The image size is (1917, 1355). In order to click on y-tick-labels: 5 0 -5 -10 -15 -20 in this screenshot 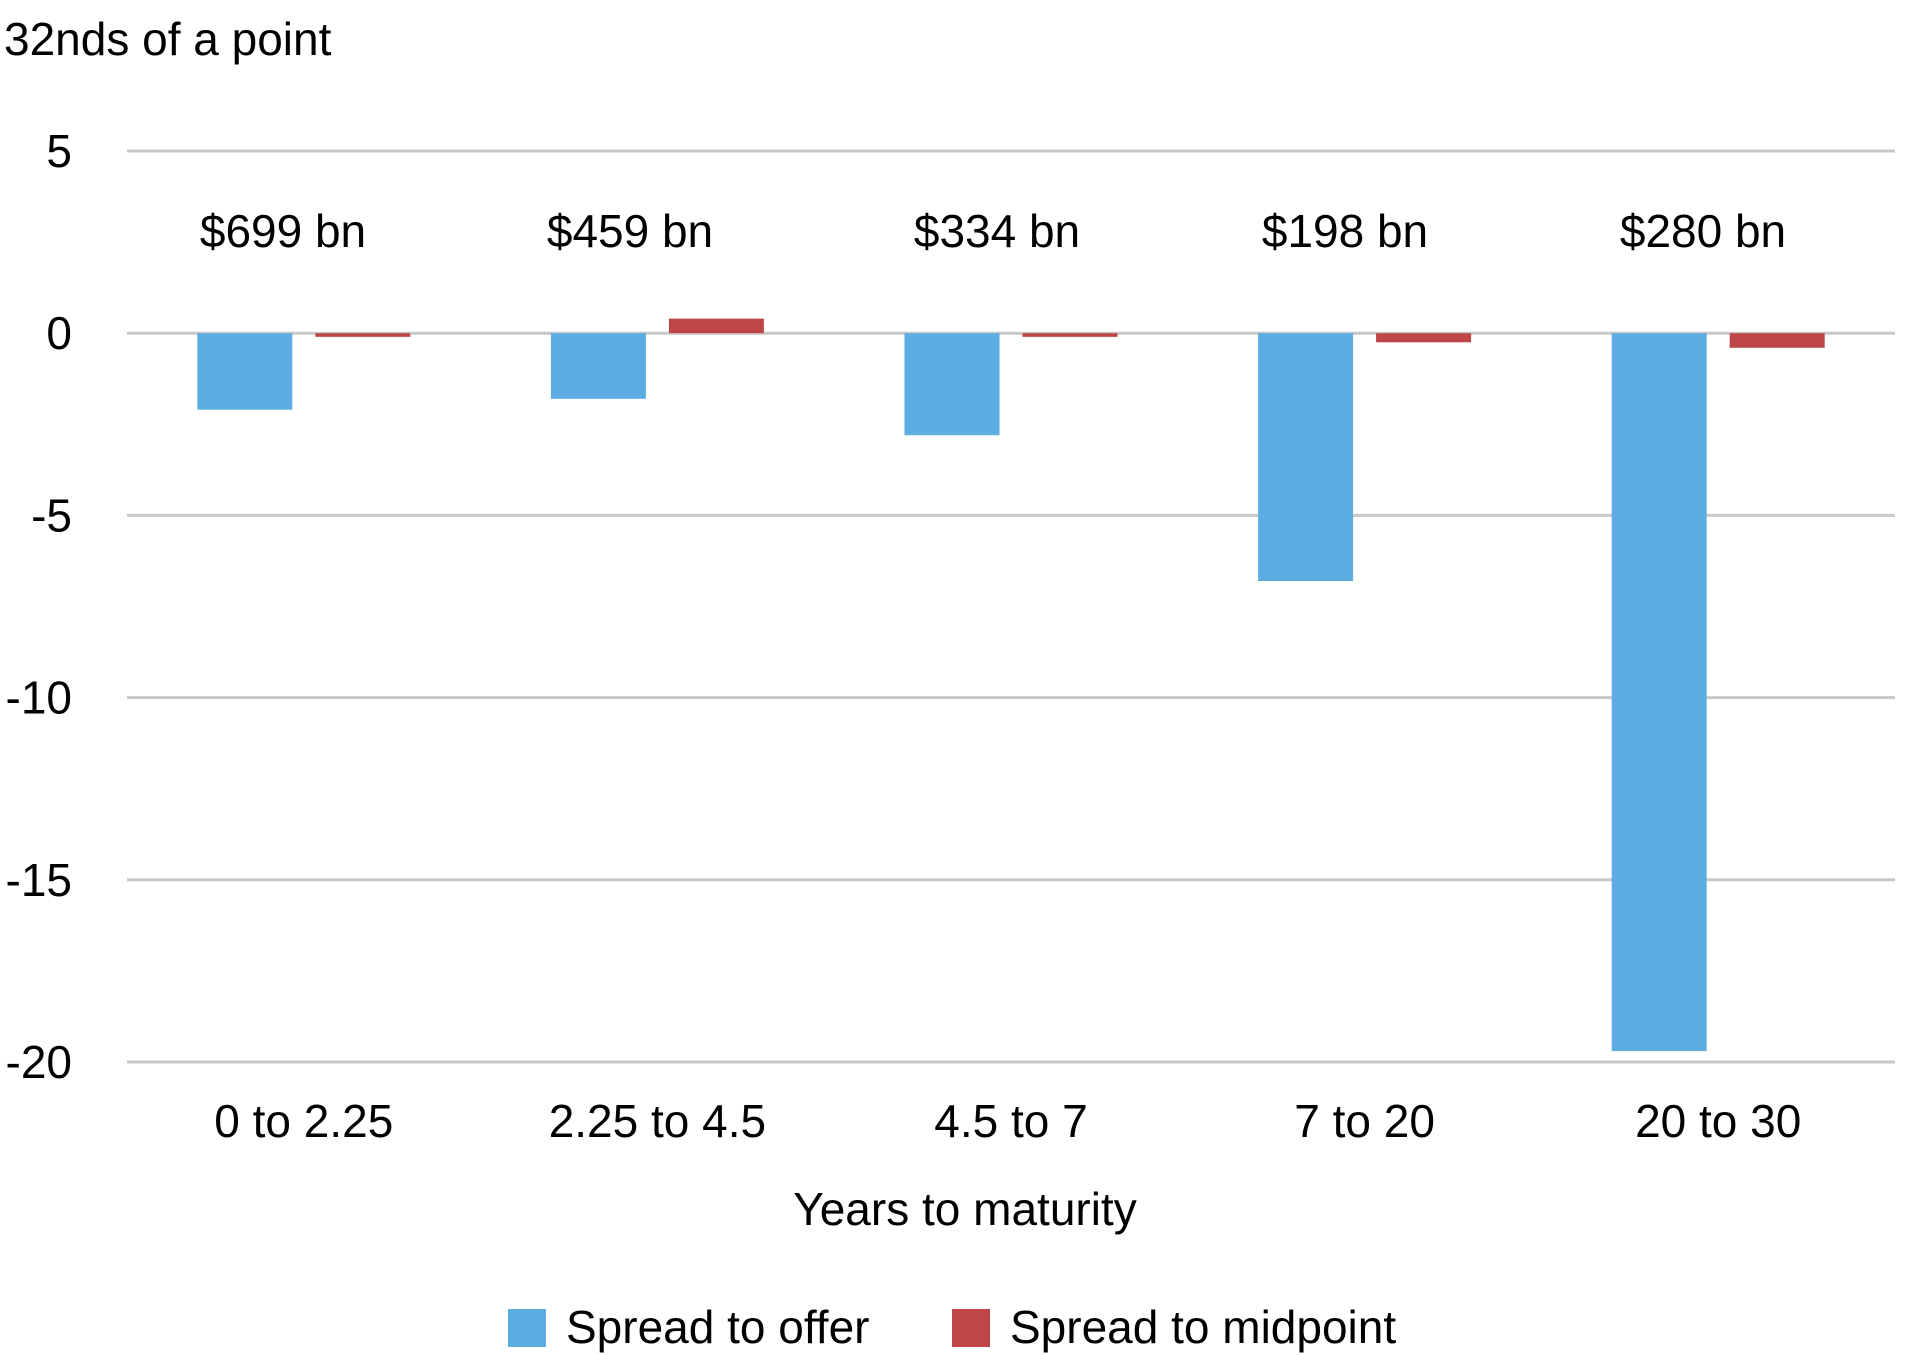, I will do `click(39, 606)`.